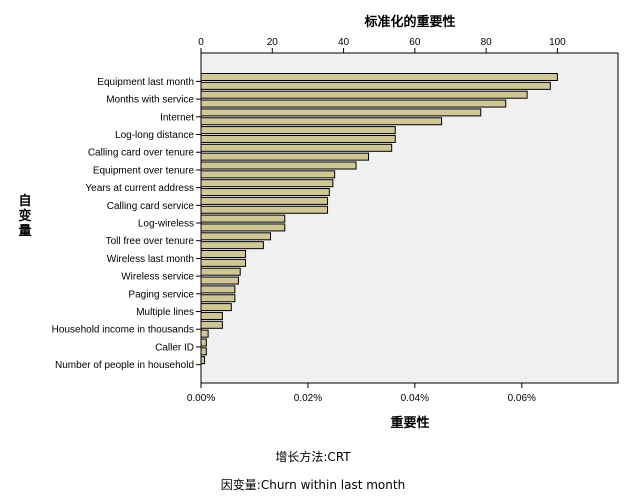 This screenshot has width=626, height=501. Describe the element at coordinates (557, 42) in the screenshot. I see `top-tick-label: 100` at that location.